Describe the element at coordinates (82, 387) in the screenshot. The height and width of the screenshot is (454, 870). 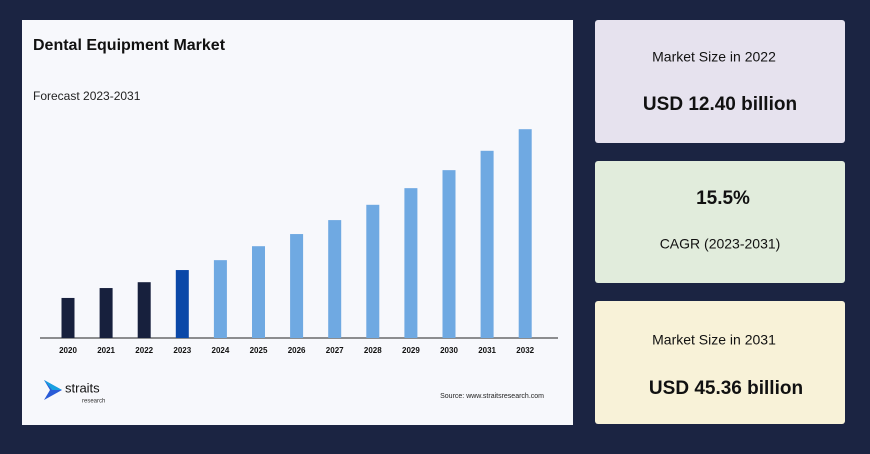
I see `logo-name: straits` at that location.